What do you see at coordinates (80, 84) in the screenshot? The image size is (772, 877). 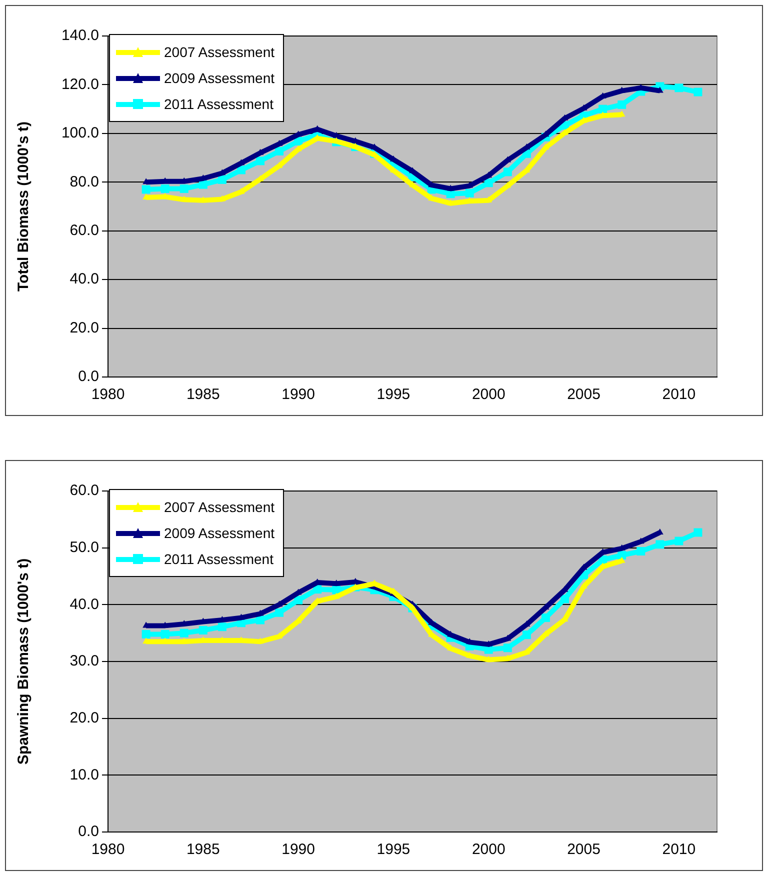 I see `y-tick-label: 120.0` at bounding box center [80, 84].